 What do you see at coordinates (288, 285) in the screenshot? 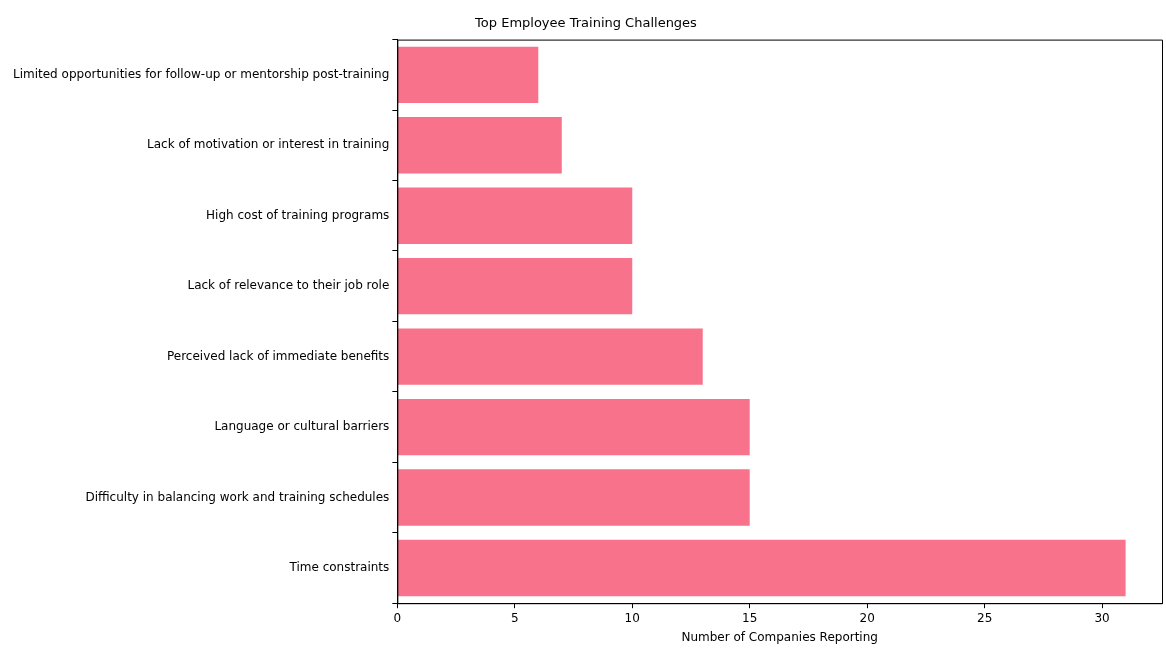
I see `y-tick-label: Lack of relevance to their job role` at bounding box center [288, 285].